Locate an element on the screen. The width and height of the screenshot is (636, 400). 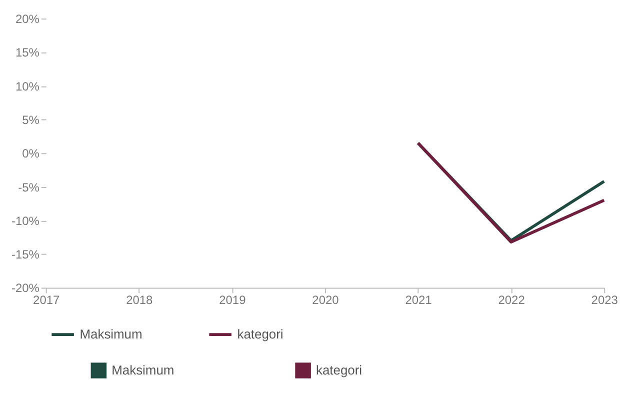
y-tick-label: -5% is located at coordinates (29, 187).